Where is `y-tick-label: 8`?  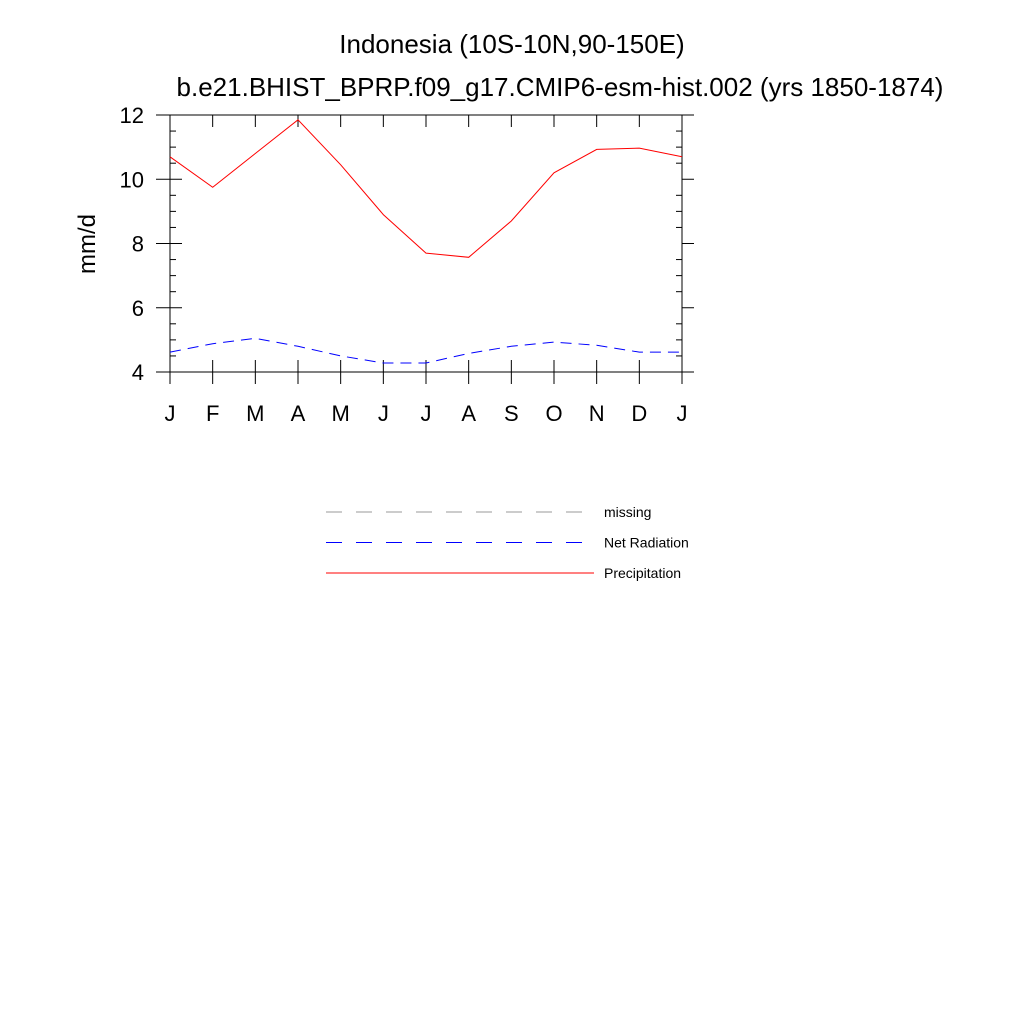
y-tick-label: 8 is located at coordinates (138, 244).